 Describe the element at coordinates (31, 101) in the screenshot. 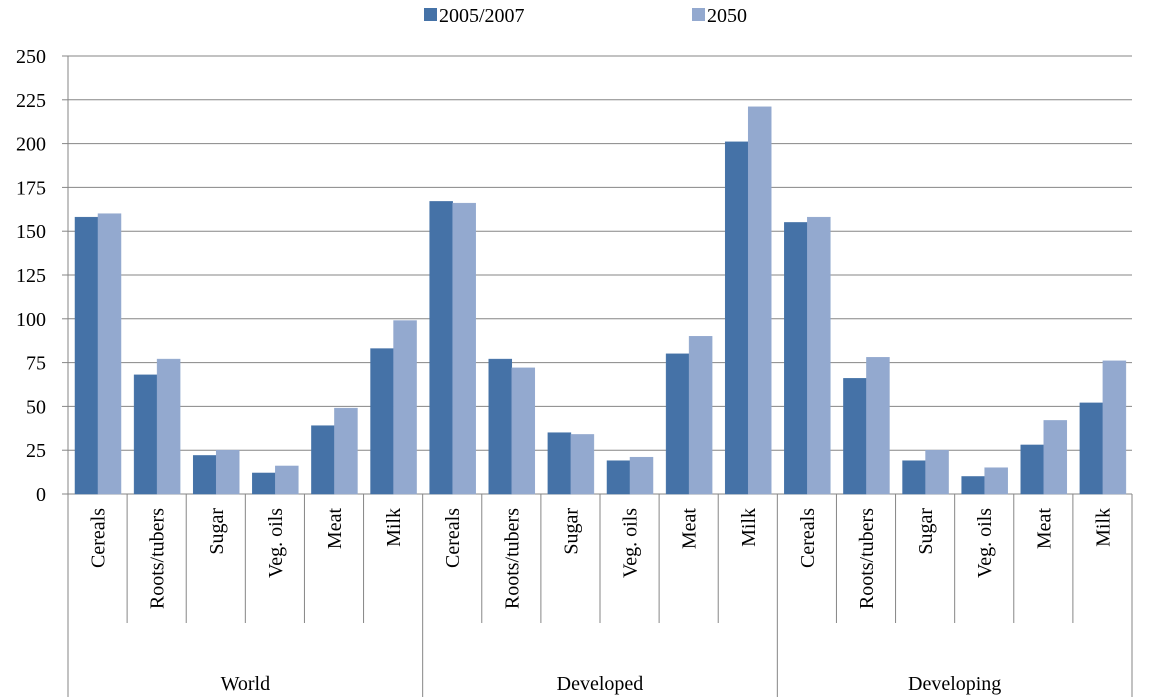

I see `y-tick-label: 225` at that location.